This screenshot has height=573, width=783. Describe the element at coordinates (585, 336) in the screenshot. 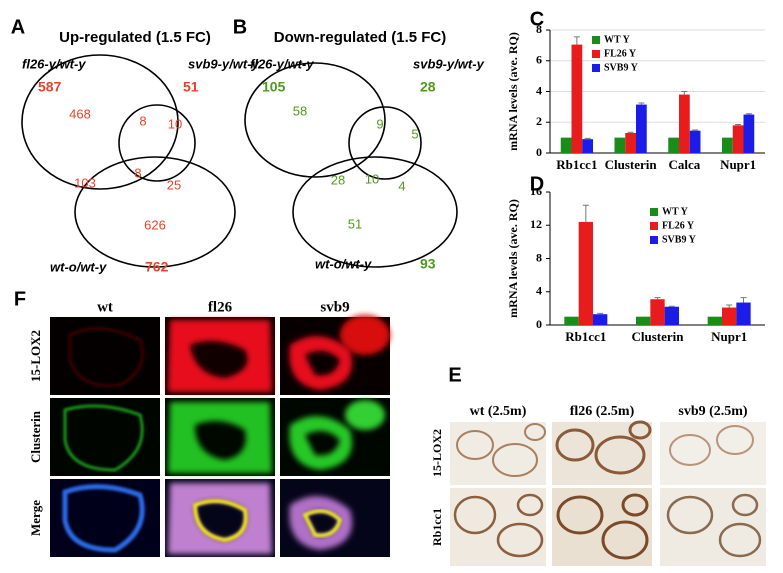

I see `x-tick-label: Rb1cc1` at that location.